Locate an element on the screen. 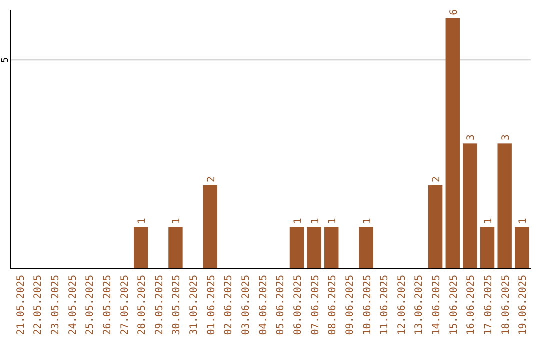 The height and width of the screenshot is (340, 540). x-tick-label: 16.06.2025 is located at coordinates (472, 305).